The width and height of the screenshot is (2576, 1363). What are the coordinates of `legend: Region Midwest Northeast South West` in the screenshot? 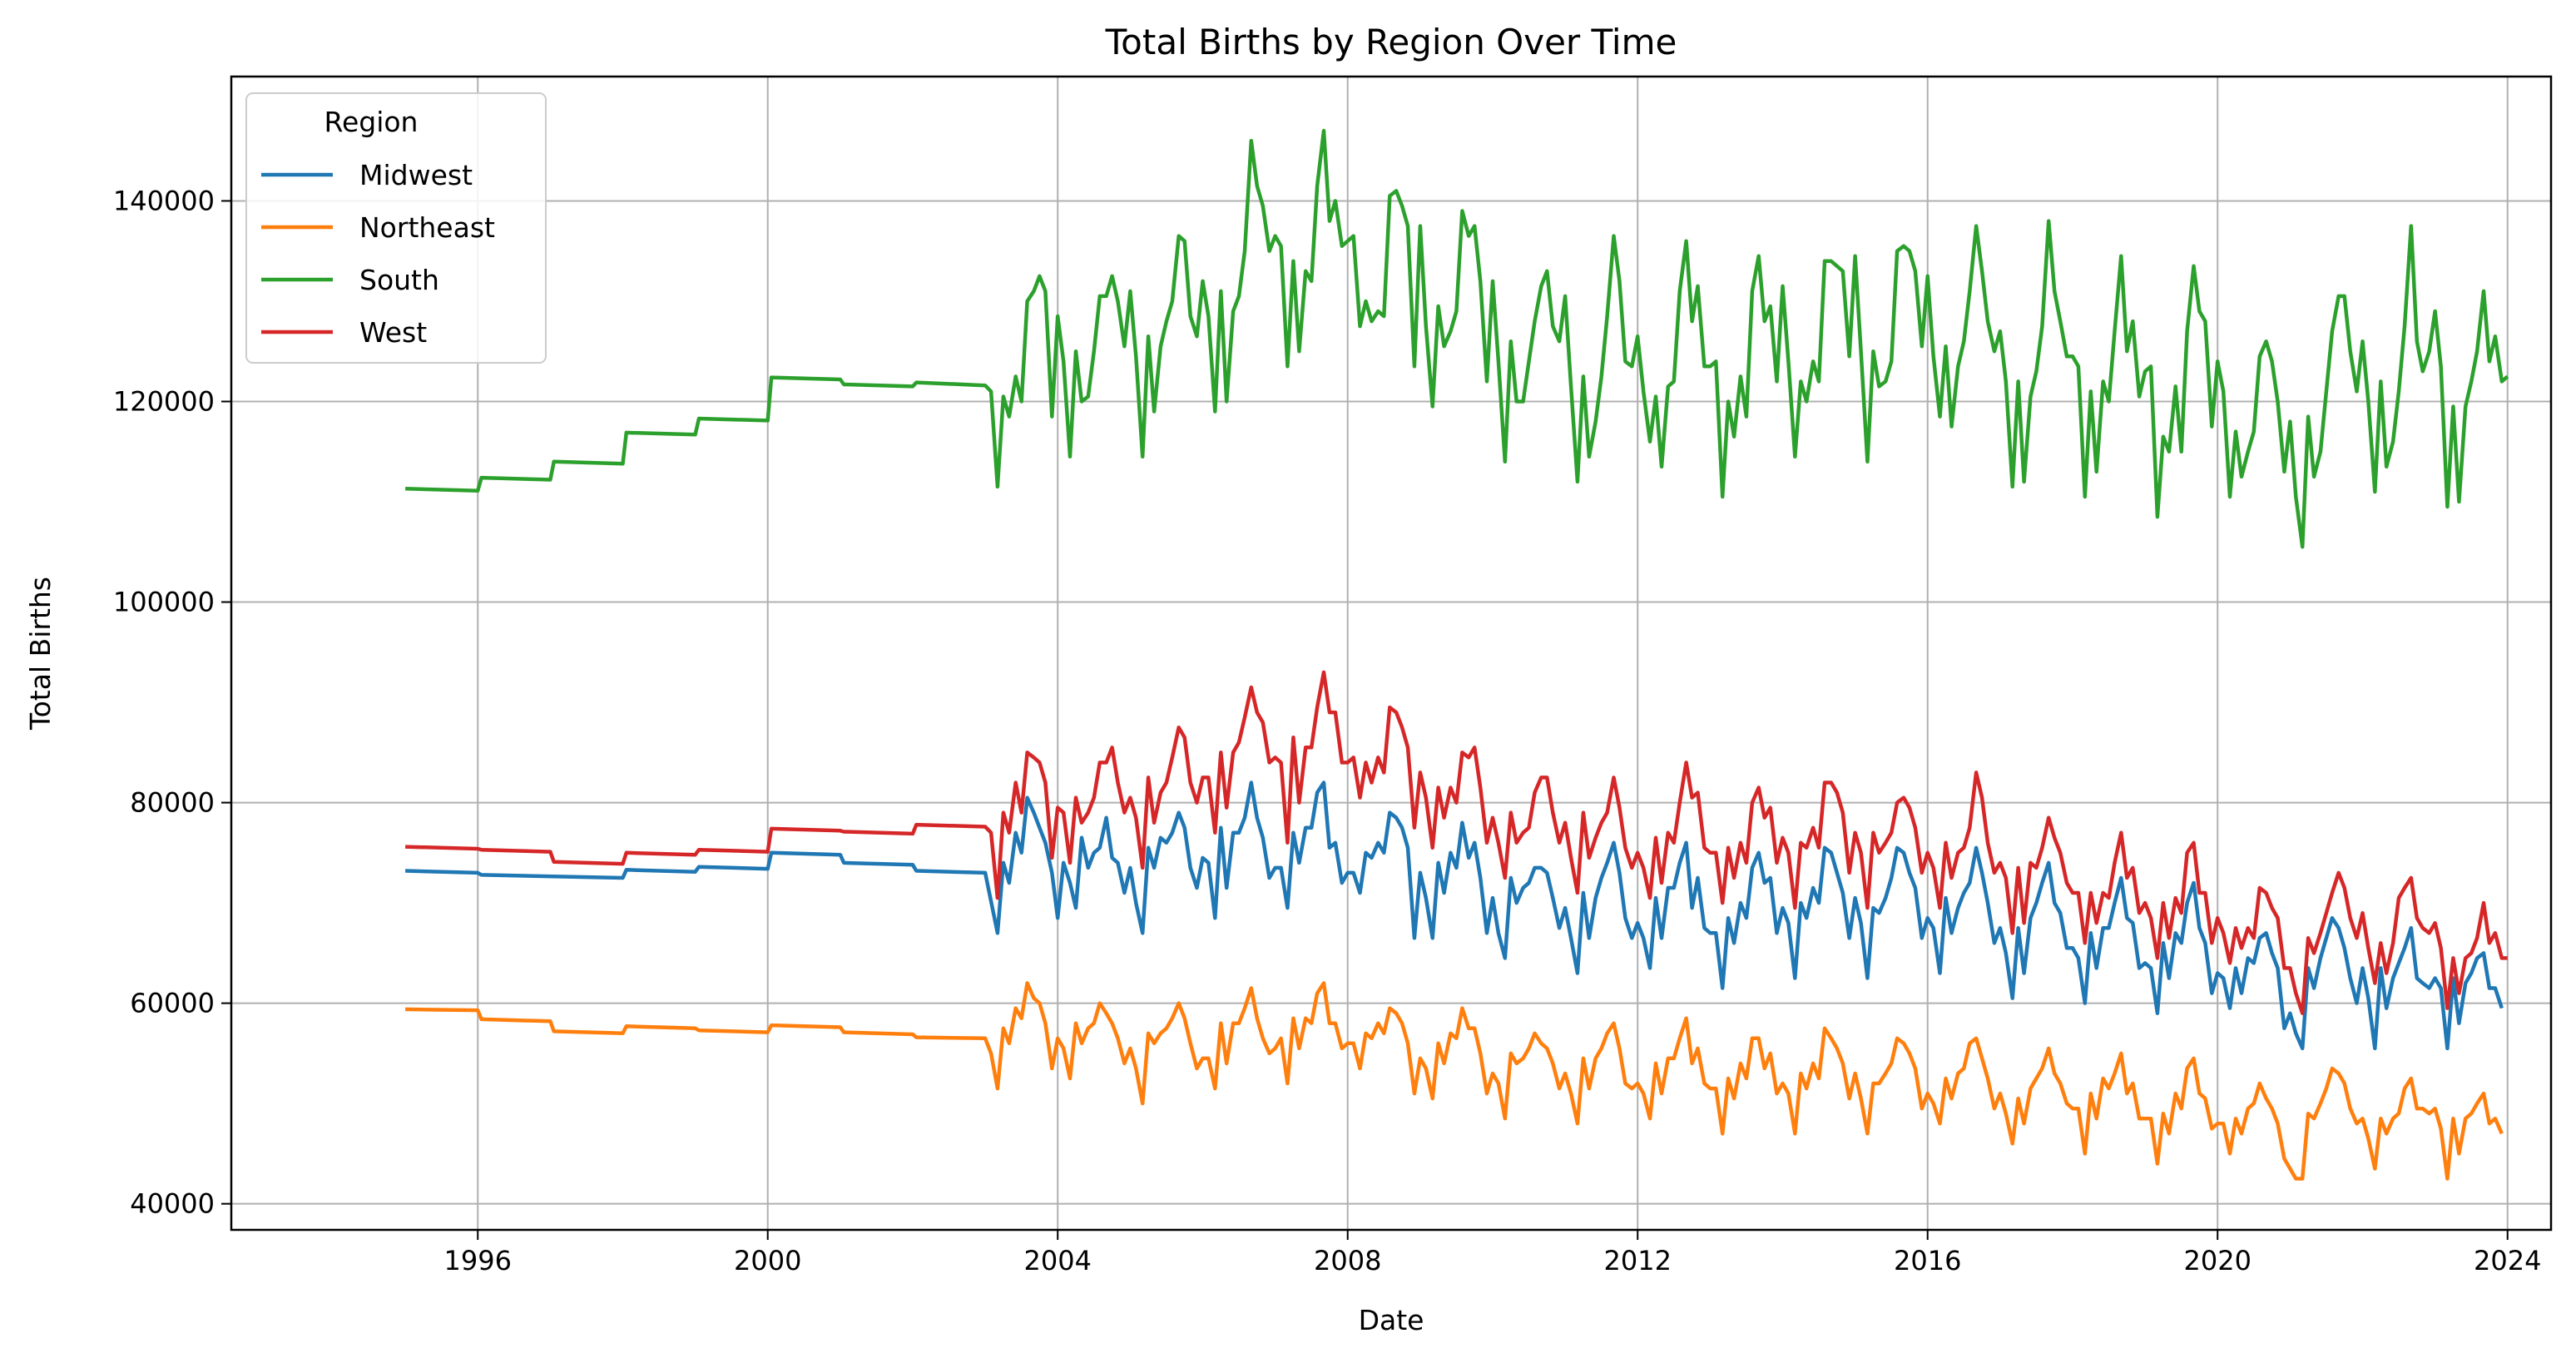 It's located at (396, 228).